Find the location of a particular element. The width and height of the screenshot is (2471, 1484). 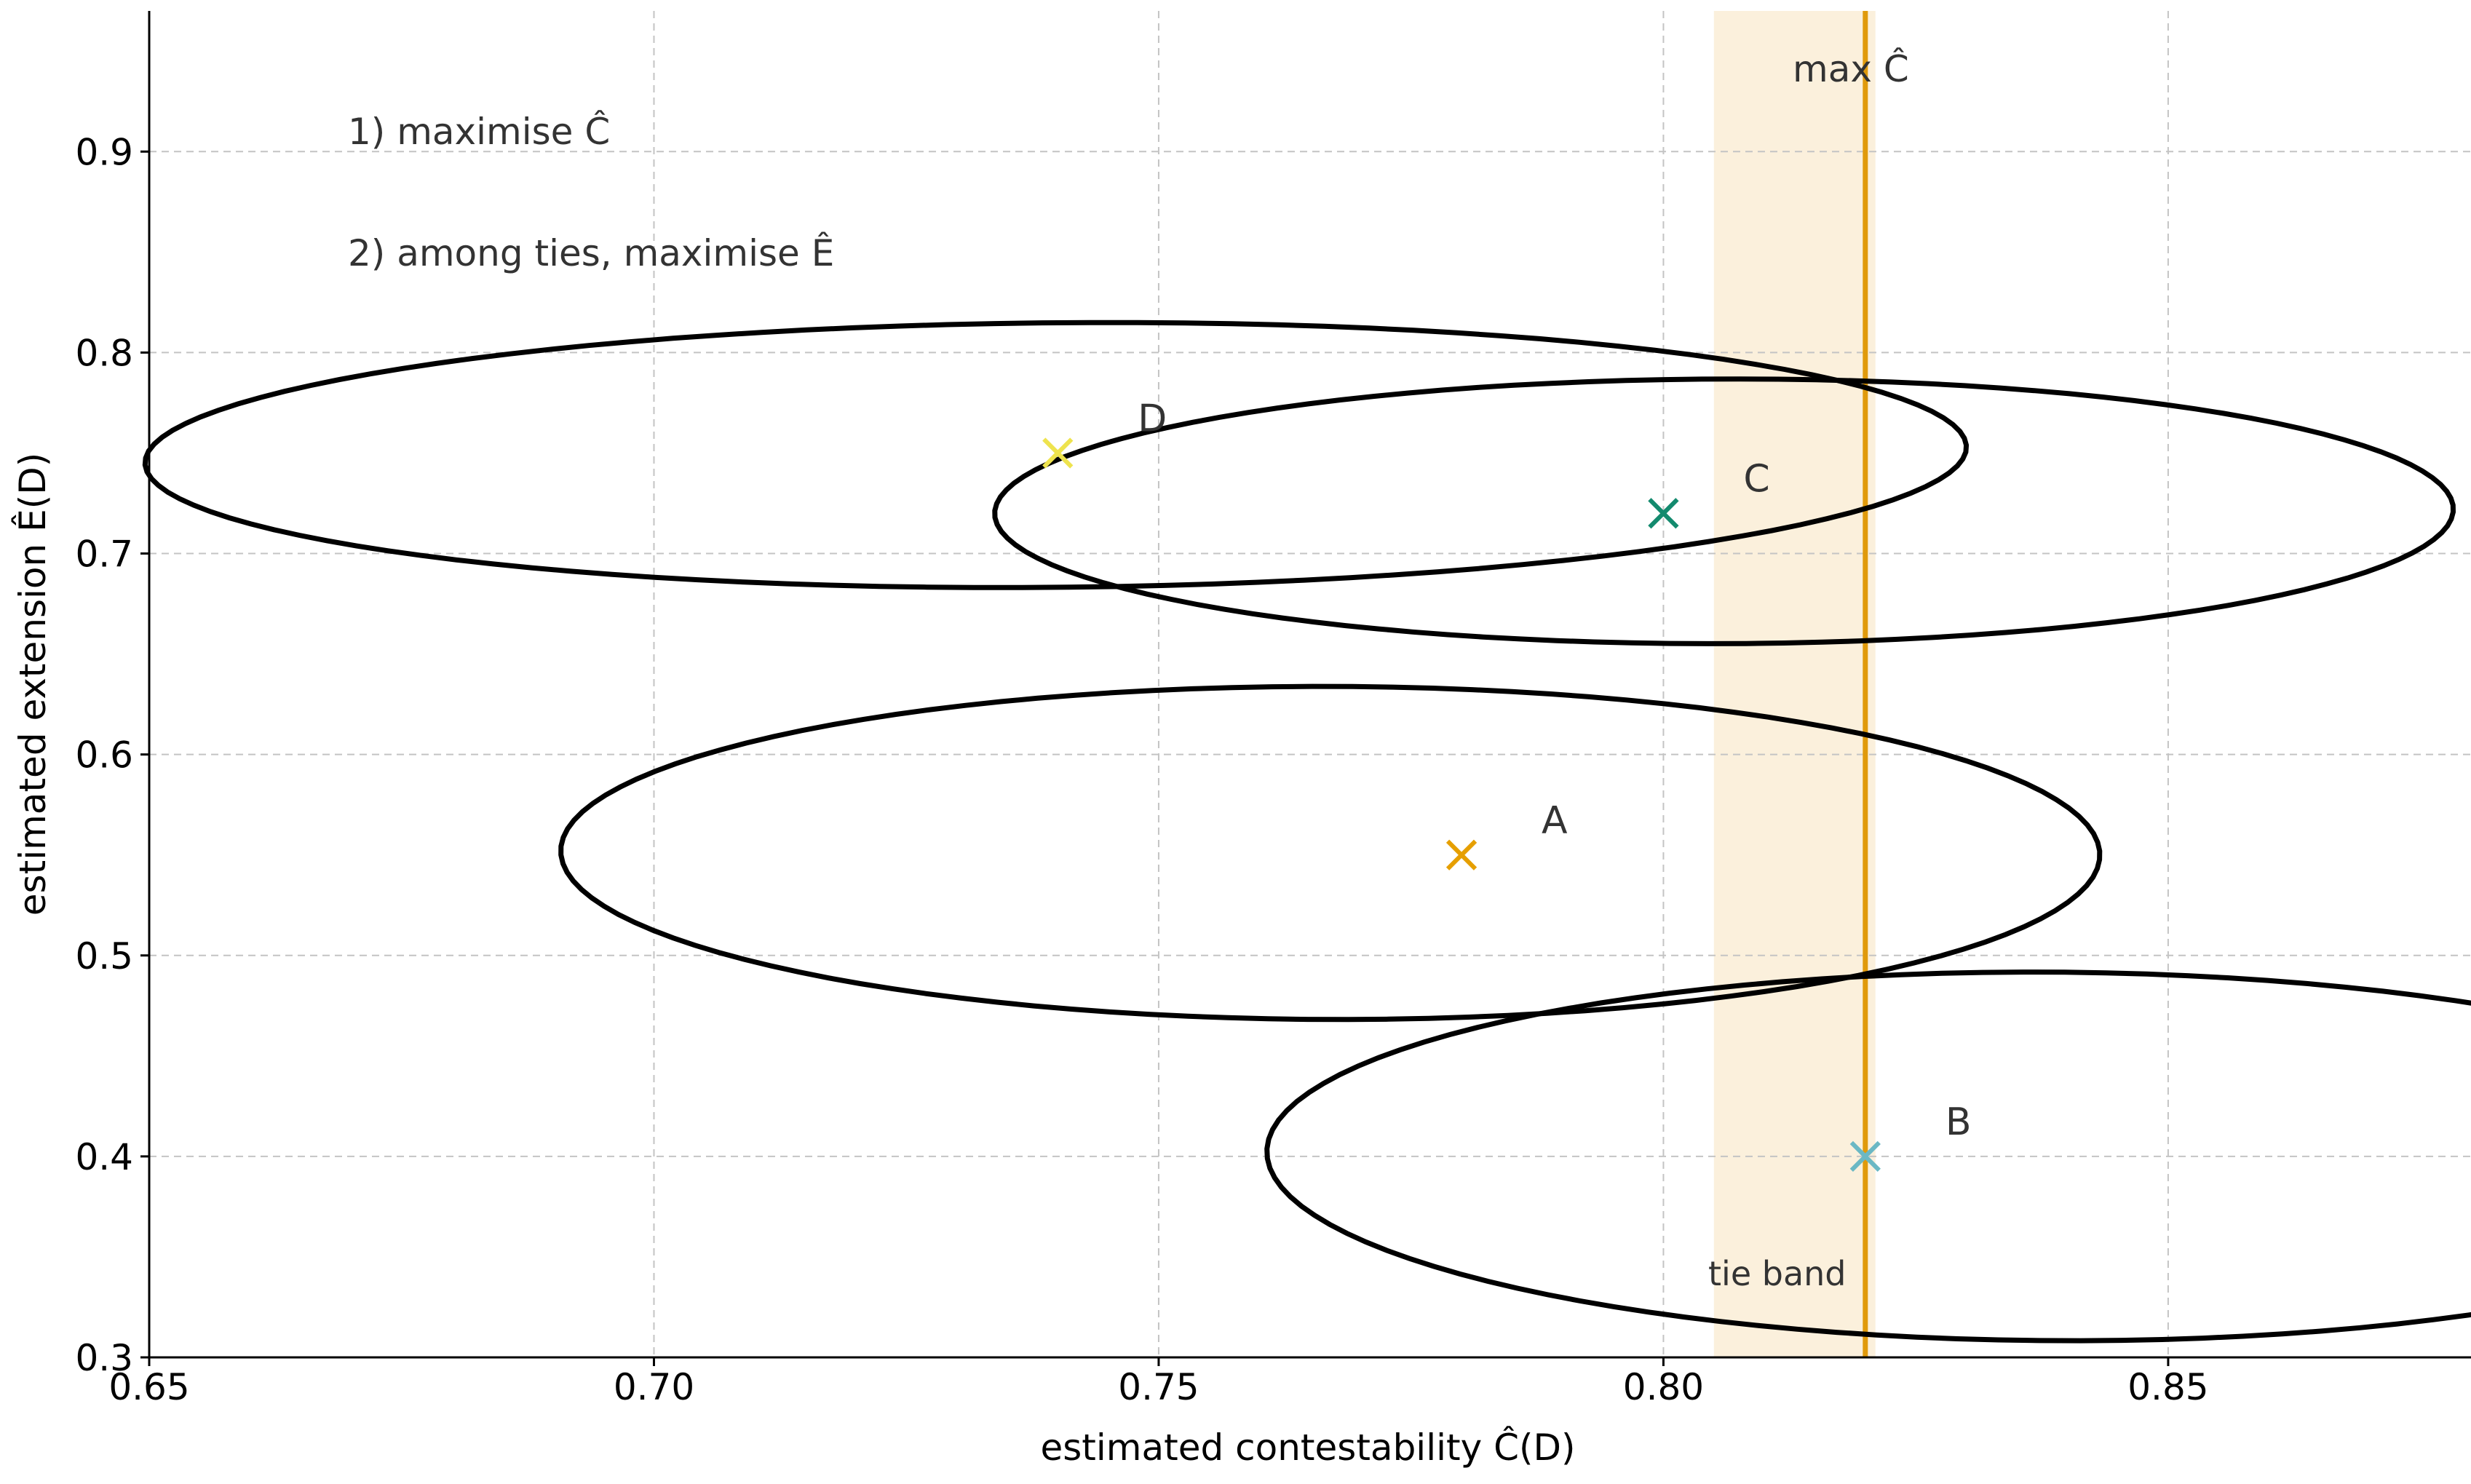

tie-band-label: tie band is located at coordinates (1777, 1273).